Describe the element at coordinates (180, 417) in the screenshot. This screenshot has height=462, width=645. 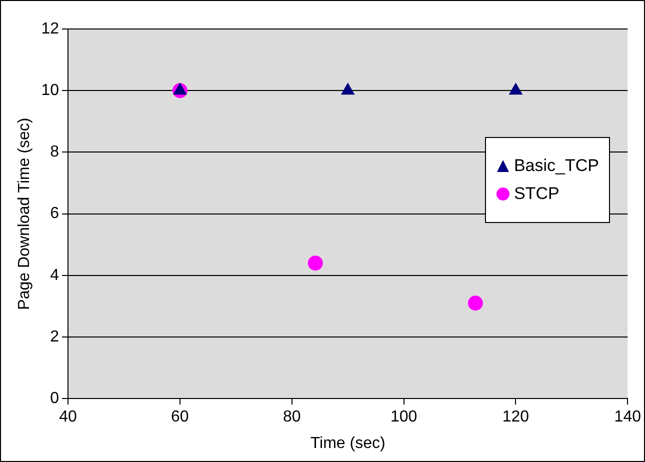
I see `x-tick-label: 60` at that location.